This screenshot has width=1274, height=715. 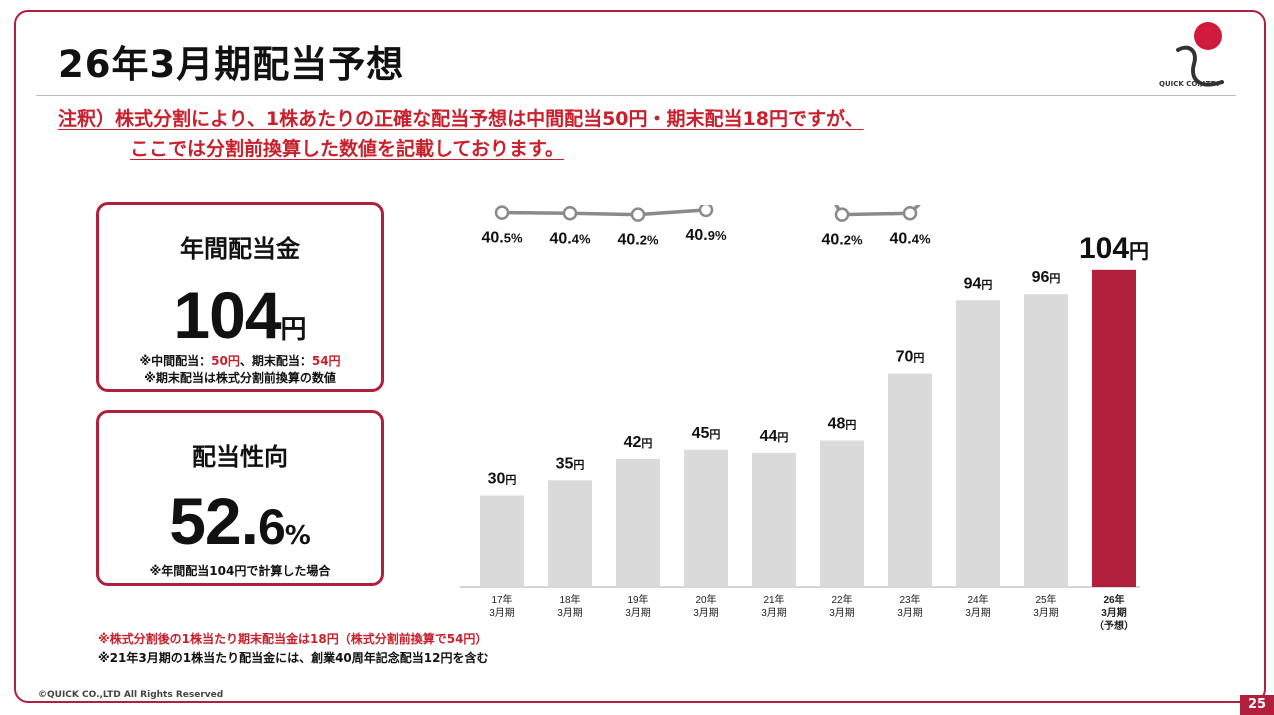 I want to click on bar-value-label-4: 44円, so click(x=774, y=436).